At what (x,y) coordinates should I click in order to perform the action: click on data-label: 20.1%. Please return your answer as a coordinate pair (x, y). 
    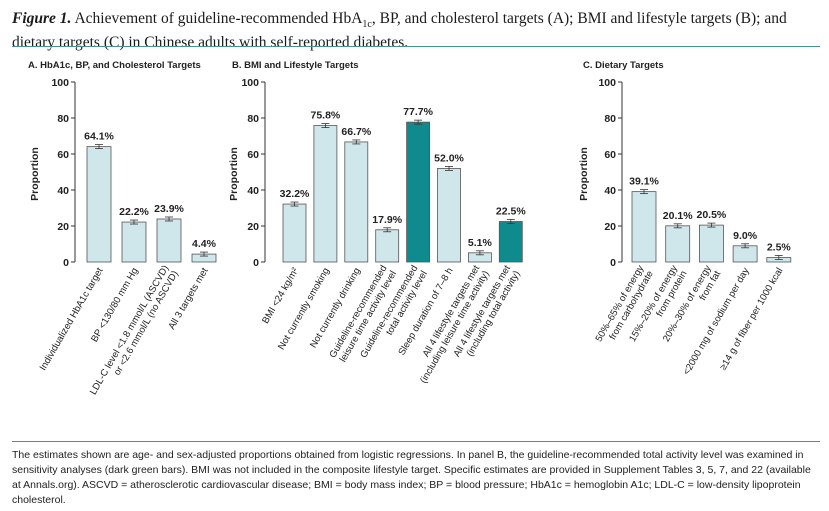
    Looking at the image, I should click on (678, 216).